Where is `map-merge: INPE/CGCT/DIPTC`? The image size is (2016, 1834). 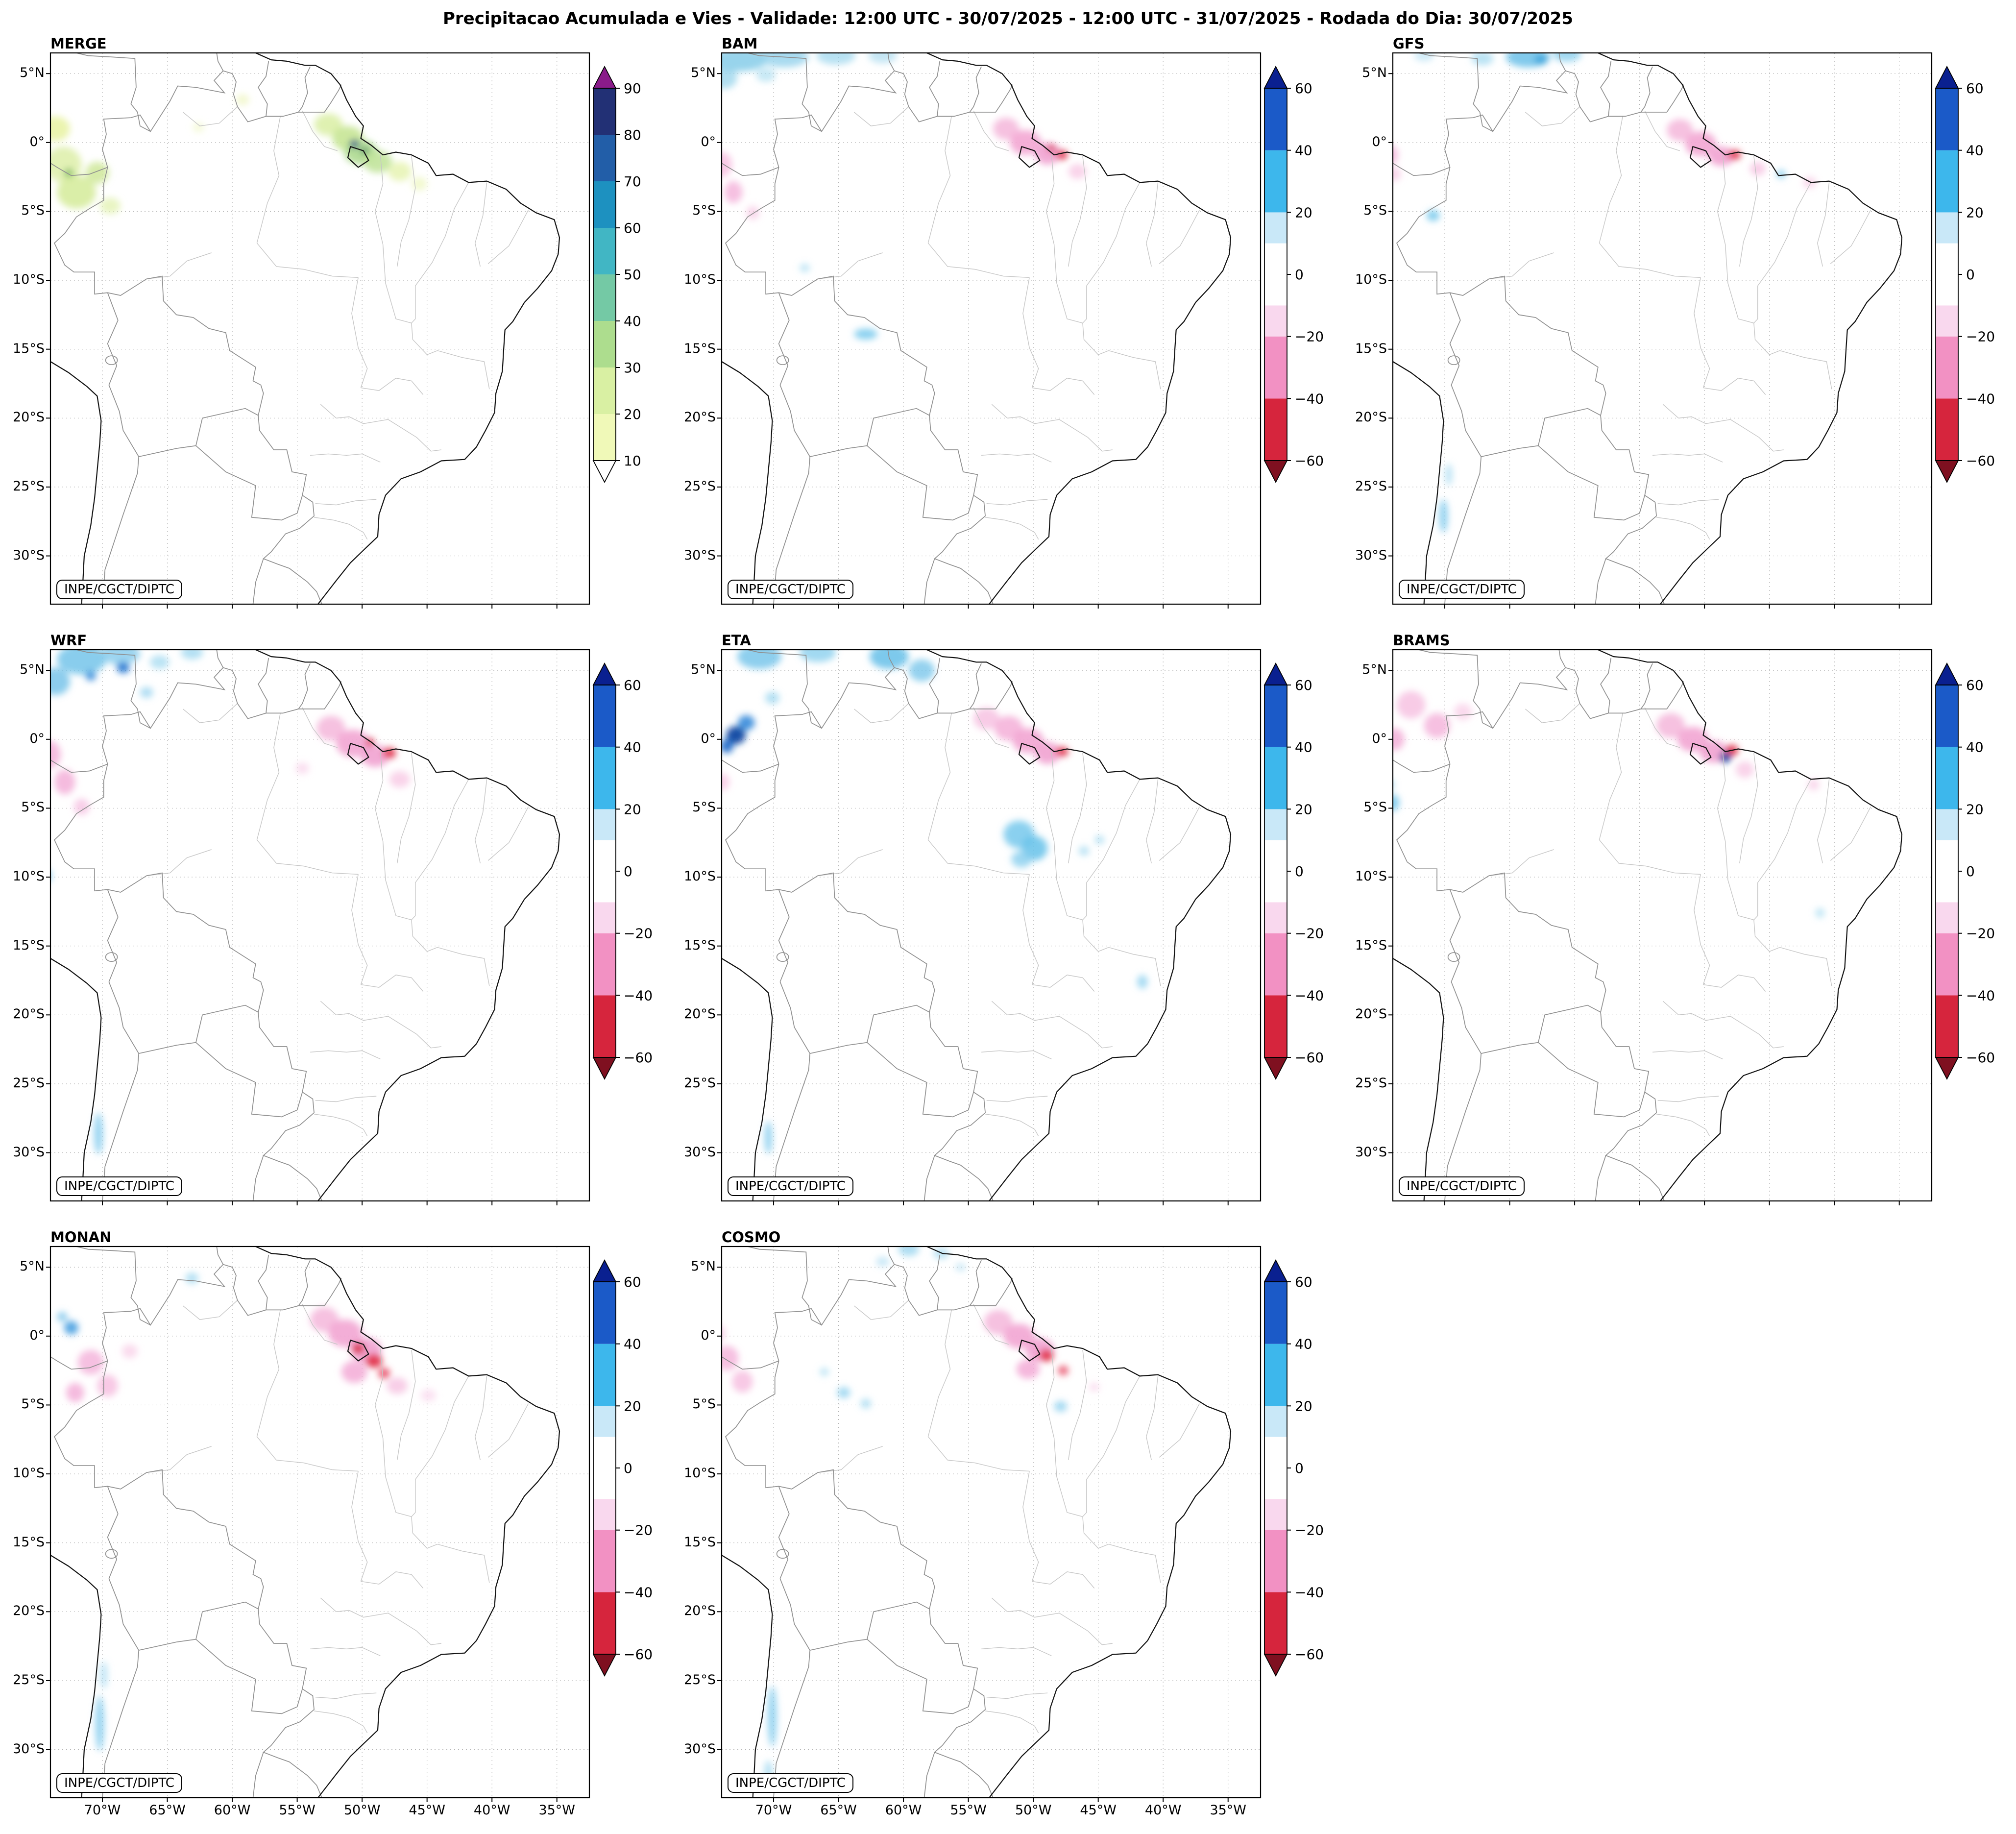 map-merge: INPE/CGCT/DIPTC is located at coordinates (318, 331).